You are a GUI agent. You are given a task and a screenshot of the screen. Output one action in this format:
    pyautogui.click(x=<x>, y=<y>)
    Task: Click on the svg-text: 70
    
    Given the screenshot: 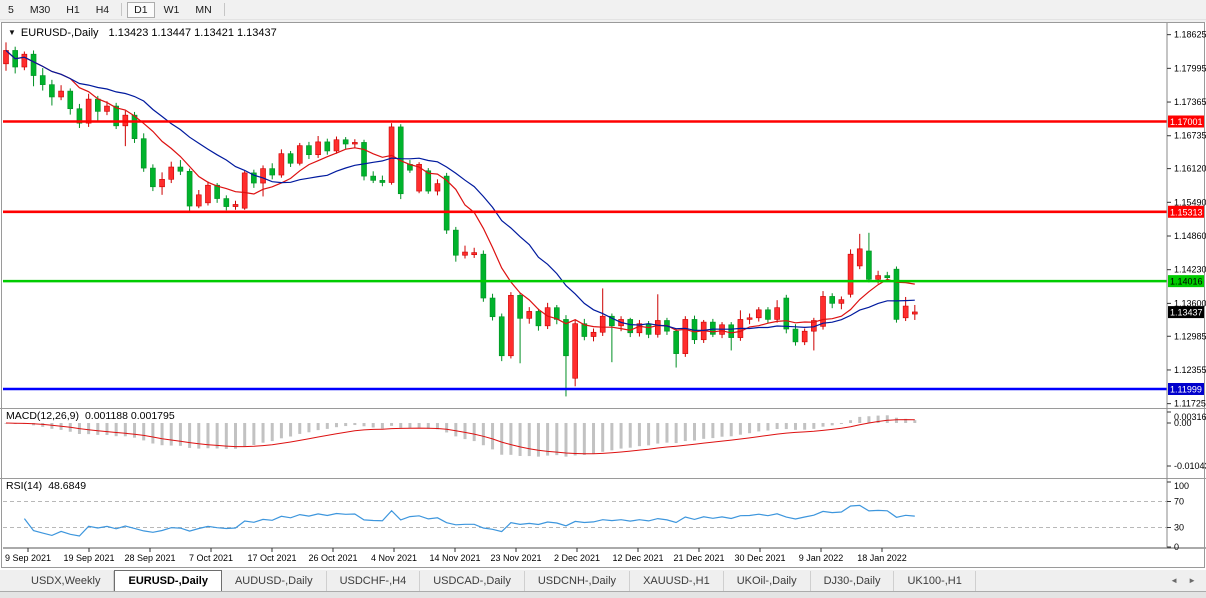 What is the action you would take?
    pyautogui.click(x=1179, y=502)
    